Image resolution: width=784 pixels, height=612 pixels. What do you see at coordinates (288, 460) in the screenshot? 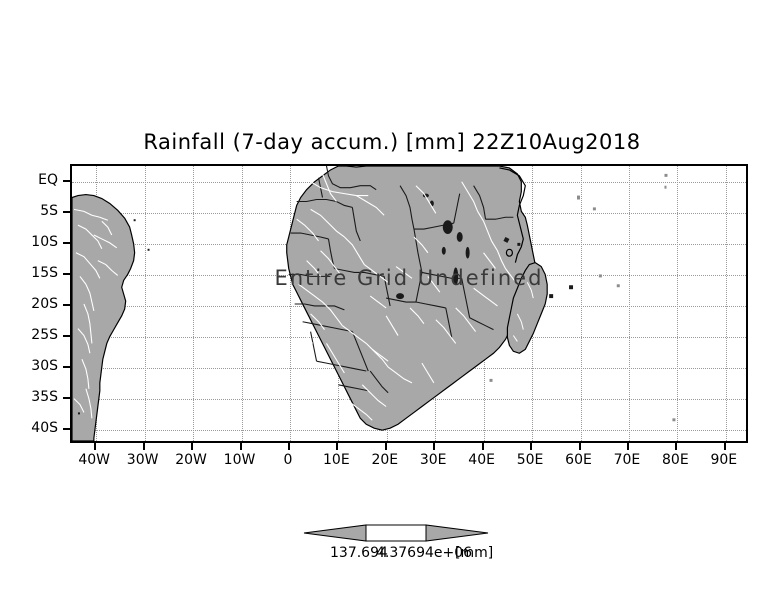
I see `x-axis-tick-label: 0` at bounding box center [288, 460].